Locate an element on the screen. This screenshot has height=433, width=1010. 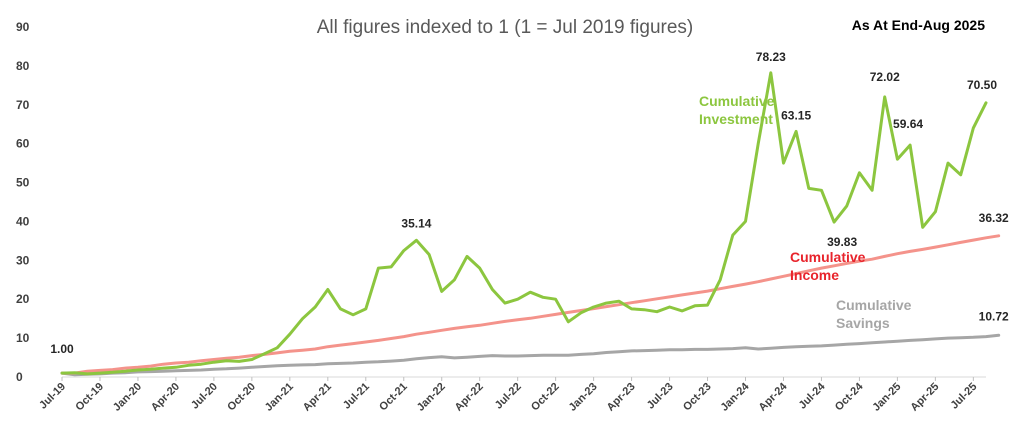
series-label-cumulative-investment: Cumulative Investment is located at coordinates (737, 110).